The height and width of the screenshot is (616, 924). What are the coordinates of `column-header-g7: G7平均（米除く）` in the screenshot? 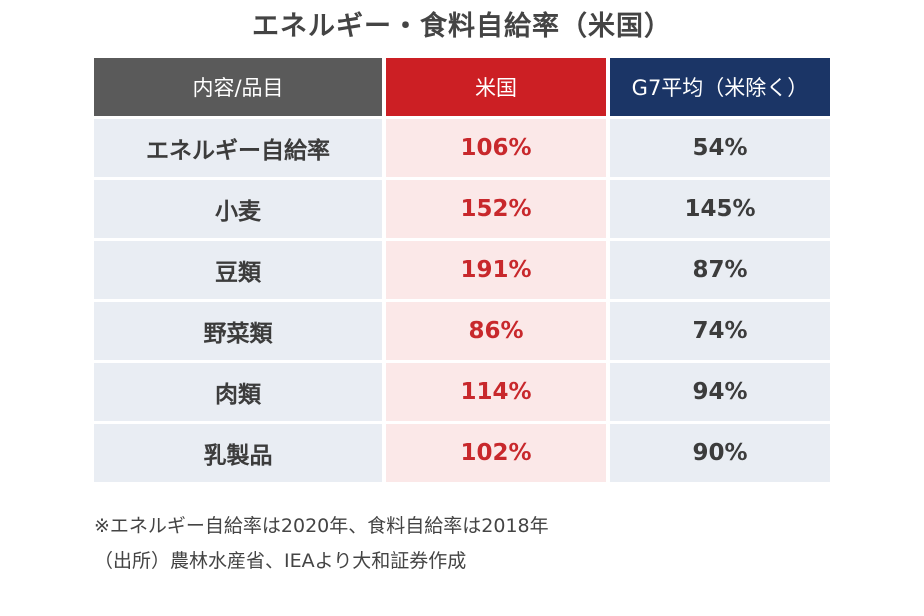 It's located at (720, 87).